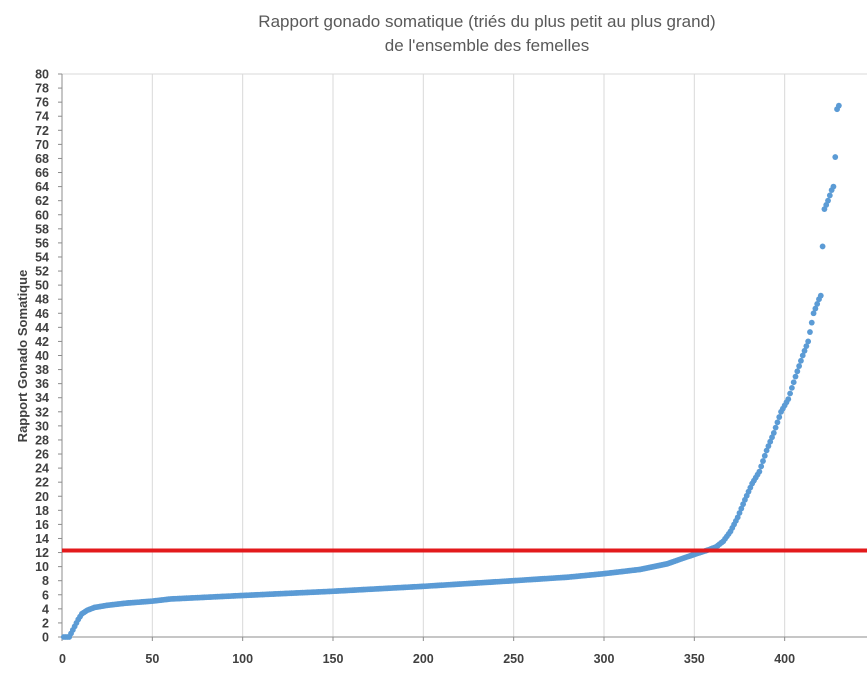  Describe the element at coordinates (42, 553) in the screenshot. I see `y-tick-label: 12` at that location.